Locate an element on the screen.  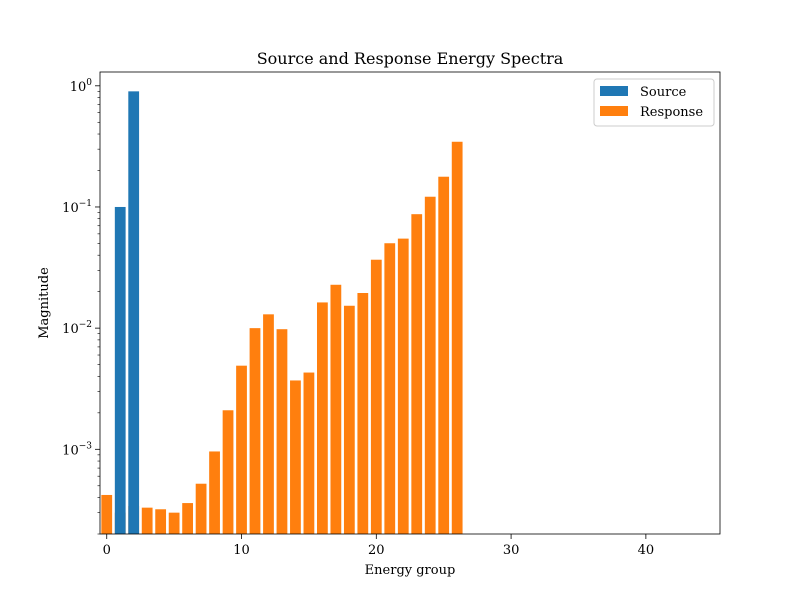
chart-title: Source and Response Energy Spectra is located at coordinates (410, 58).